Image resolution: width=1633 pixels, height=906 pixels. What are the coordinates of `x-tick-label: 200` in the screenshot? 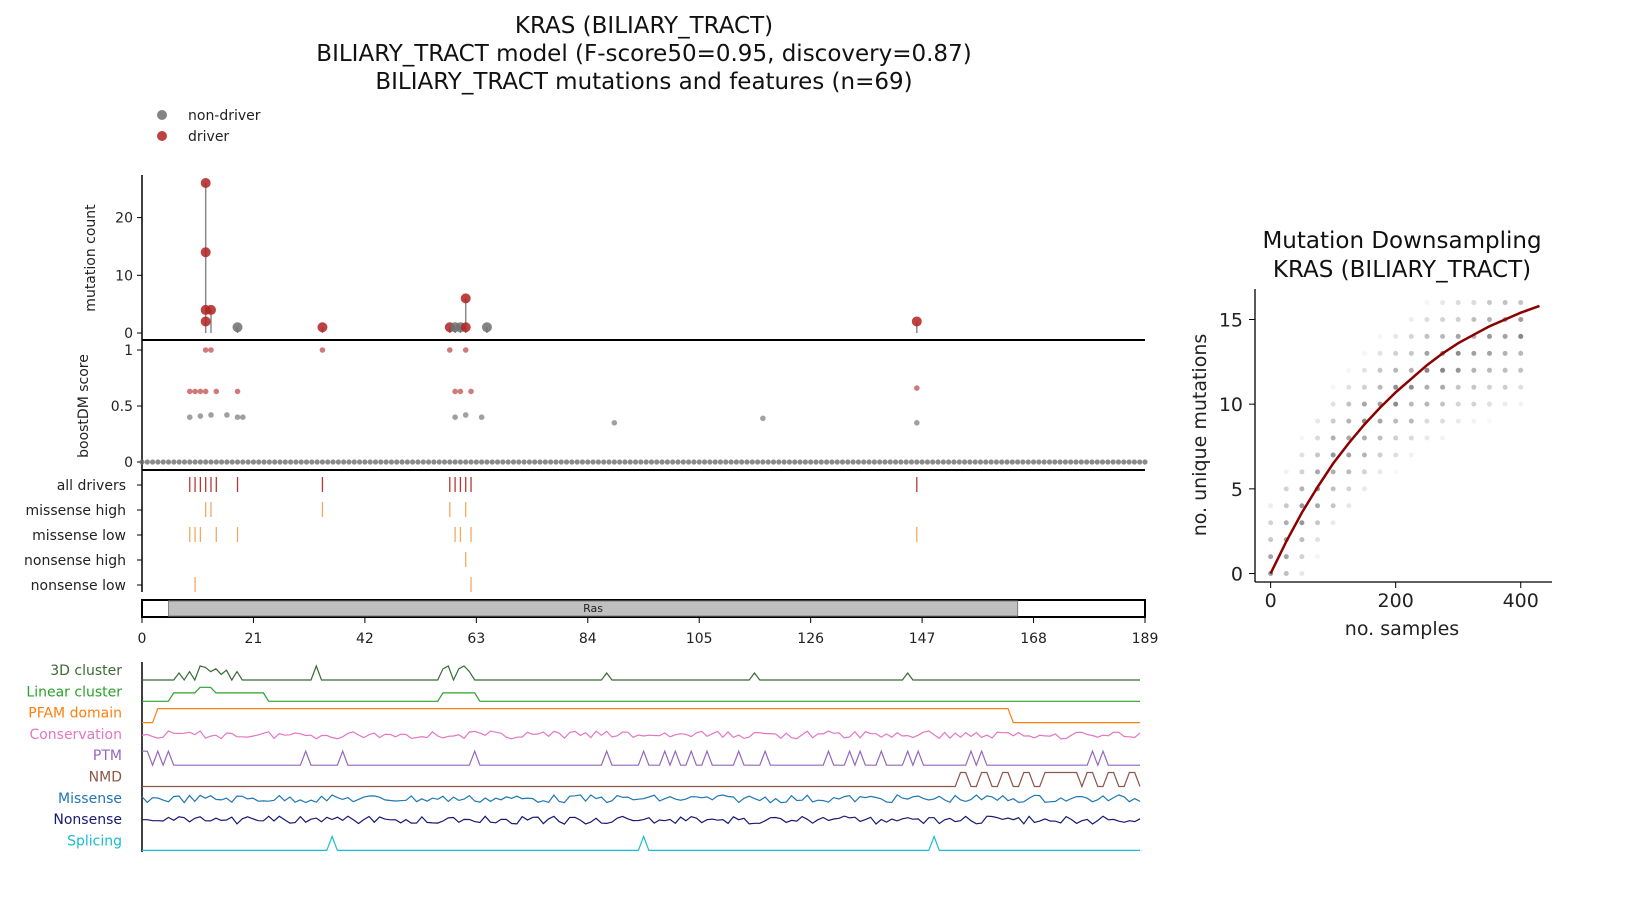 It's located at (1396, 601).